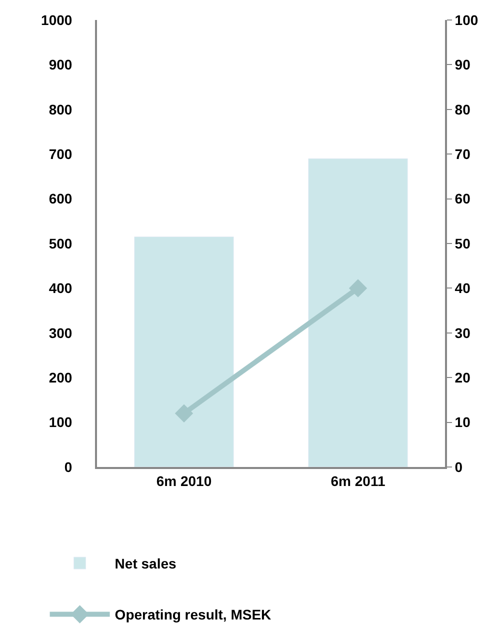  I want to click on y-tick-label: 800, so click(60, 109).